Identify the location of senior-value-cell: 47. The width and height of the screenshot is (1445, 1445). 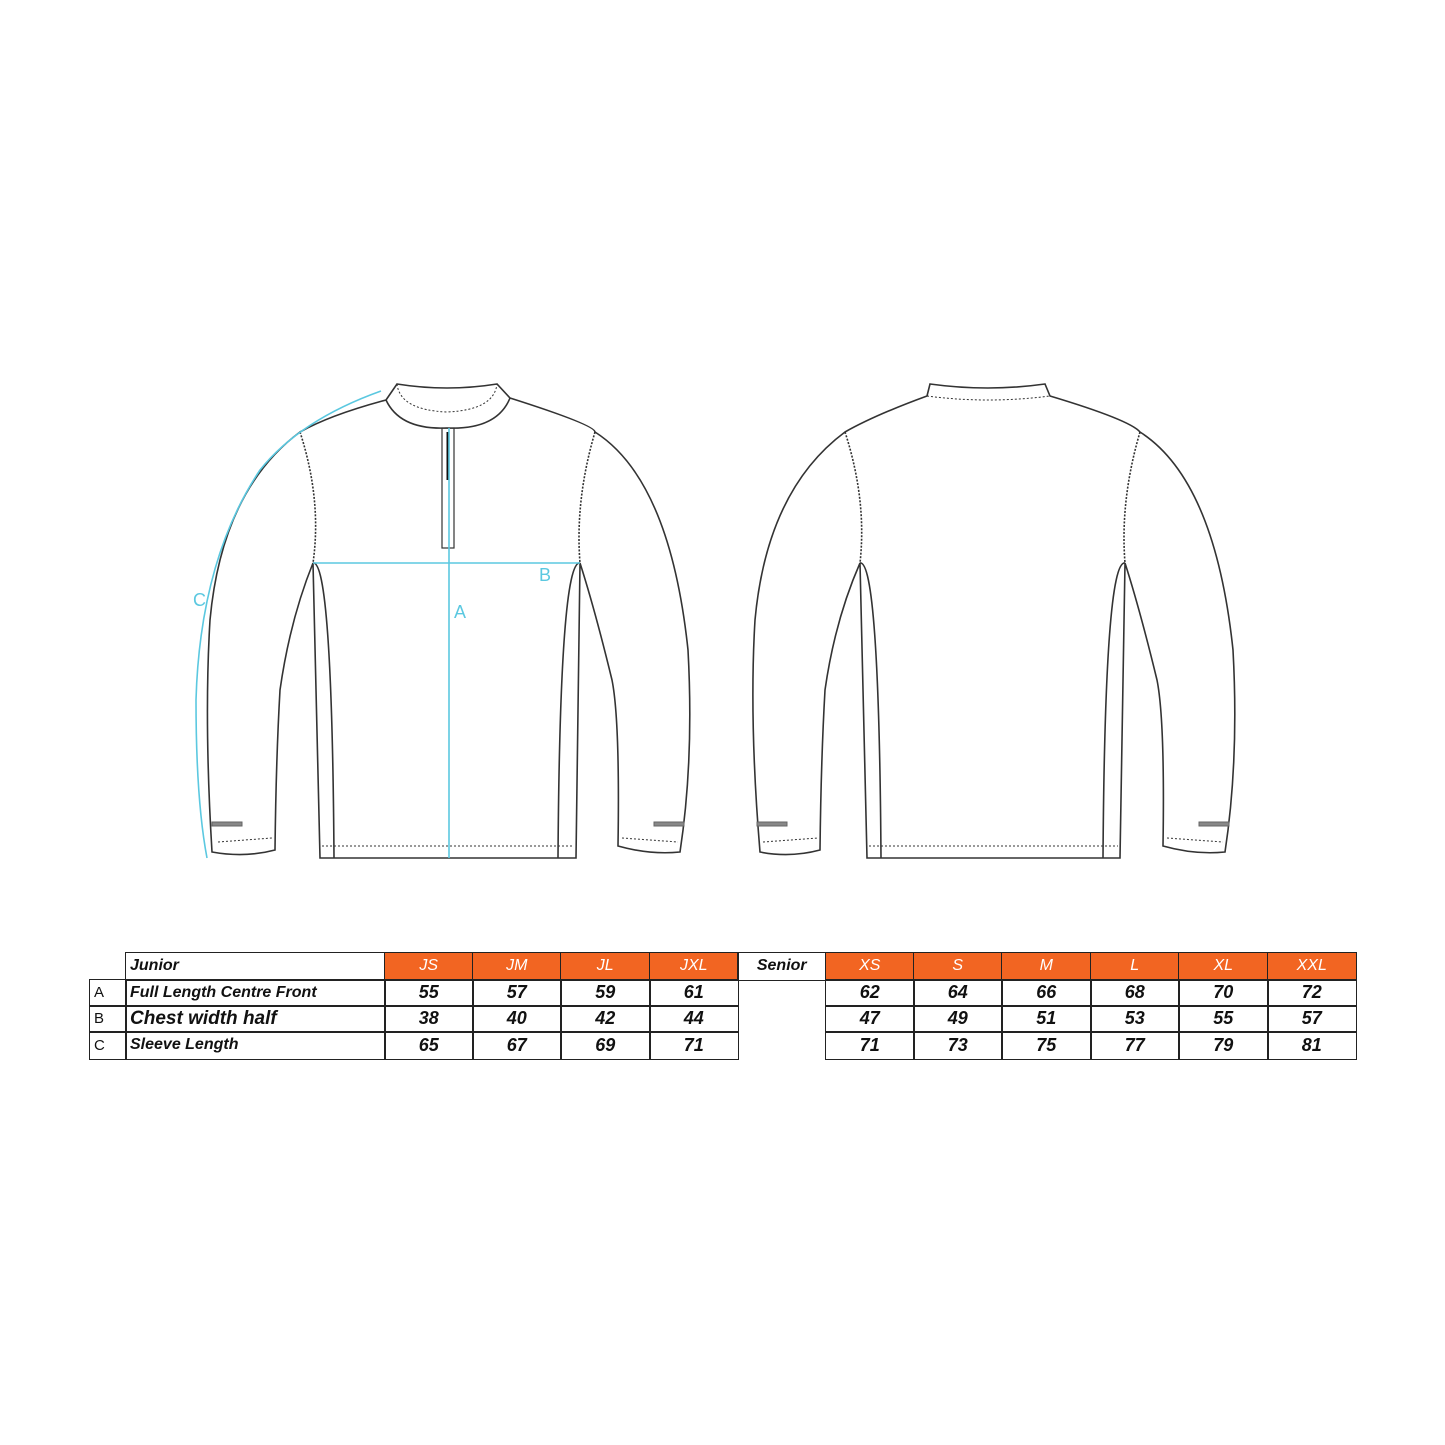
(870, 1019).